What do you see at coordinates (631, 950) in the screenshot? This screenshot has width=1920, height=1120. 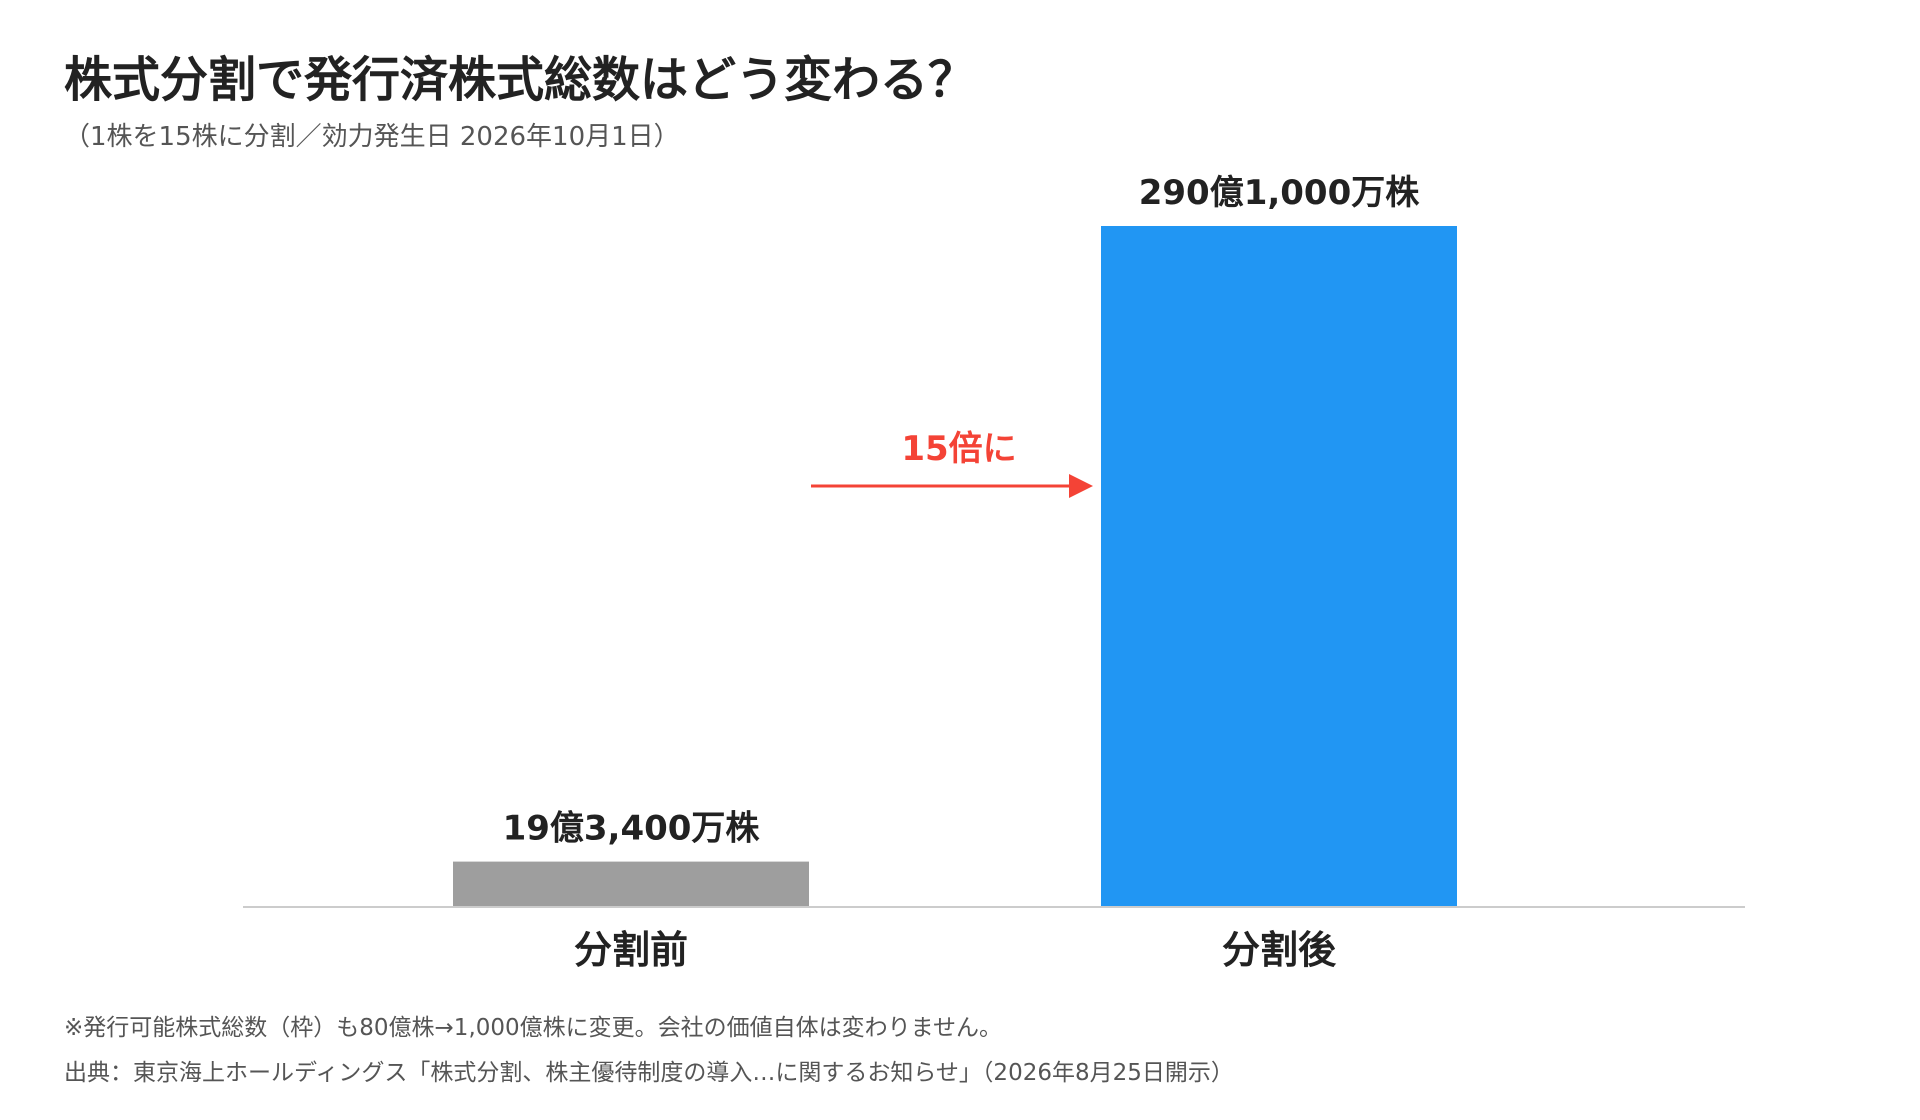 I see `category-label: 分割前` at bounding box center [631, 950].